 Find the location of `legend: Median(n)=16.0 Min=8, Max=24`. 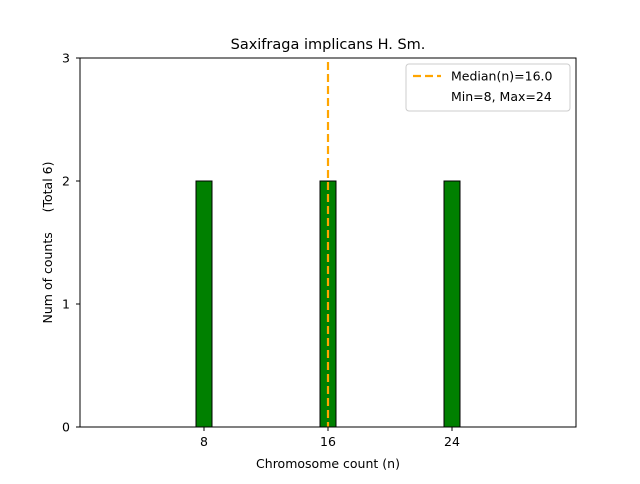

legend: Median(n)=16.0 Min=8, Max=24 is located at coordinates (488, 87).